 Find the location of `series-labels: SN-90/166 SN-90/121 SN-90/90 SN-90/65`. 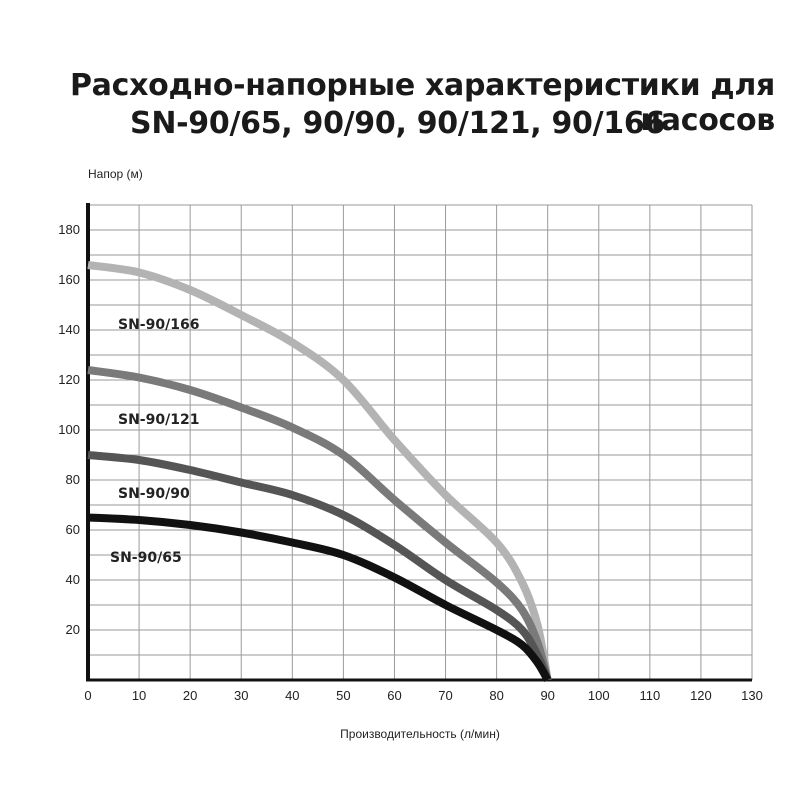

series-labels: SN-90/166 SN-90/121 SN-90/90 SN-90/65 is located at coordinates (154, 441).